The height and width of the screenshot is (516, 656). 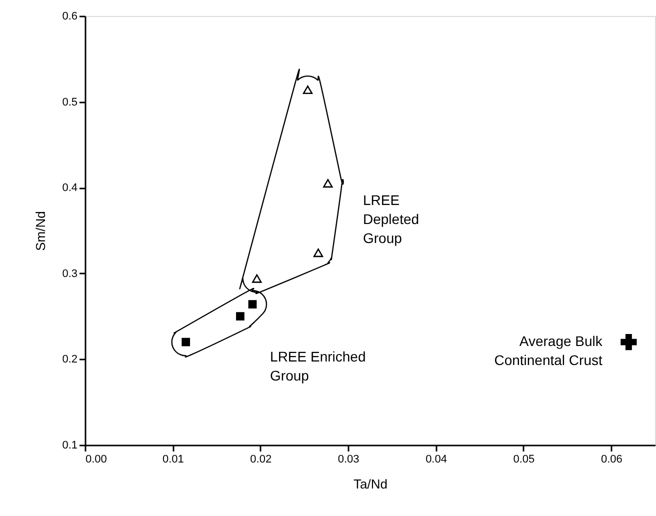 What do you see at coordinates (40, 231) in the screenshot?
I see `y-axis-title: Sm/Nd` at bounding box center [40, 231].